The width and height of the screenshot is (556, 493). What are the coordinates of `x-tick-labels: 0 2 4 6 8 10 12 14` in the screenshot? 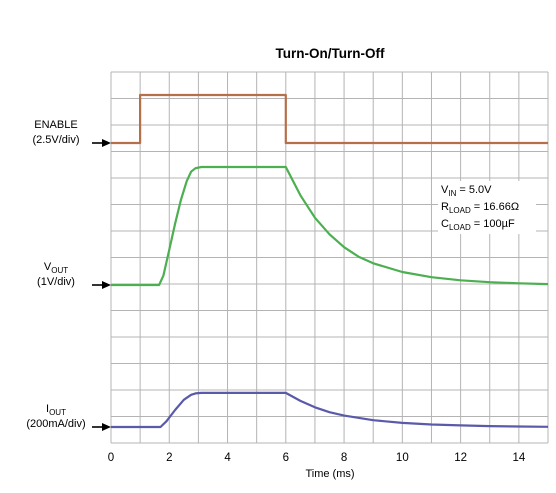 It's located at (317, 458).